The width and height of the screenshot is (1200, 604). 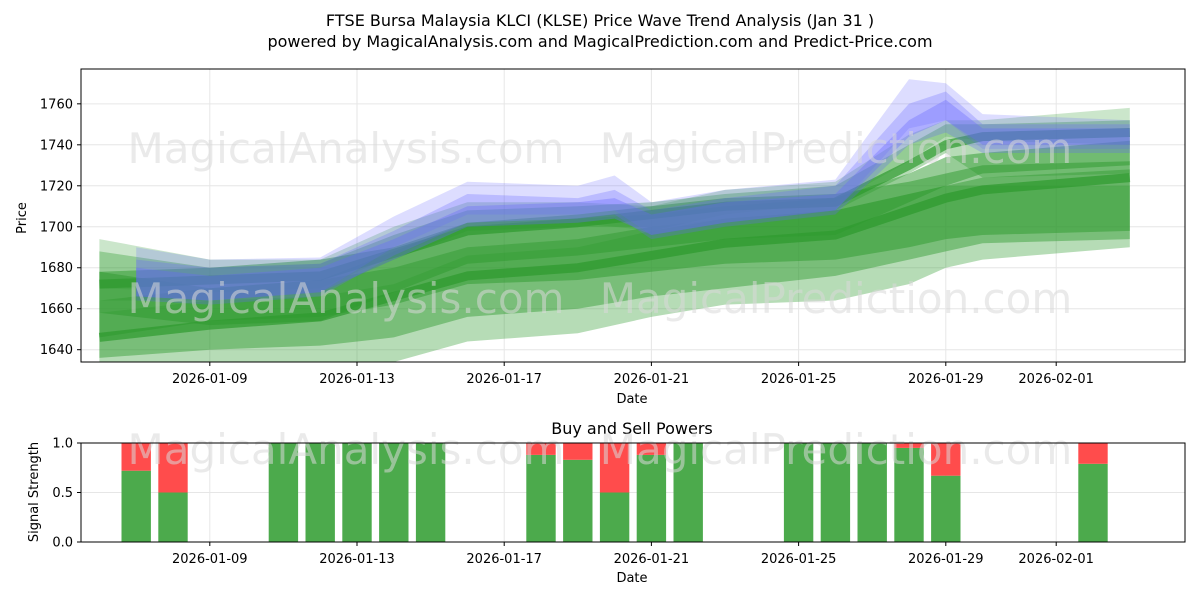 I want to click on signal-y-tick-label: 0.5, so click(x=62, y=493).